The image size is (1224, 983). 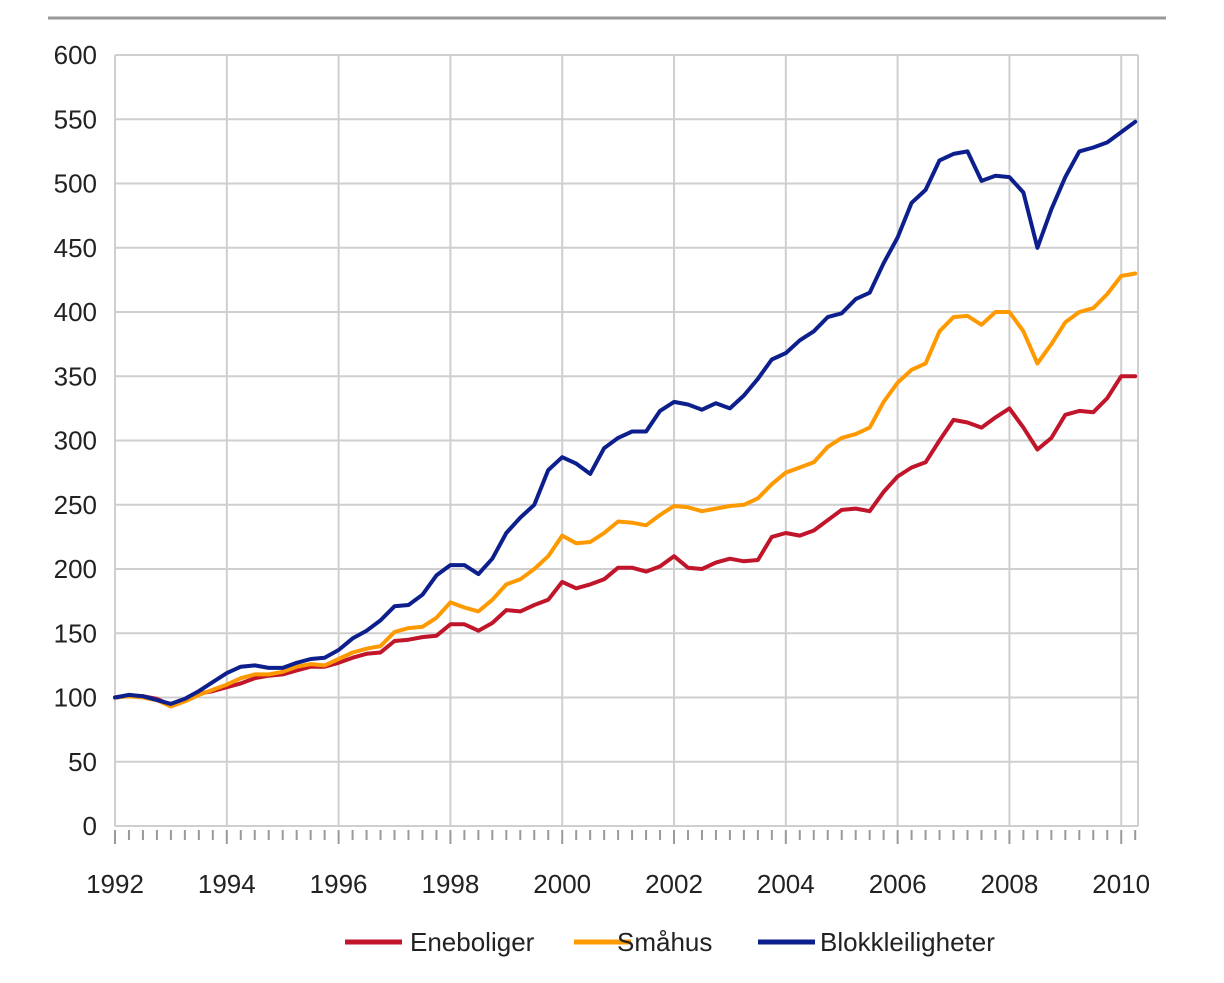 I want to click on x-tick-label: 2002, so click(x=674, y=884).